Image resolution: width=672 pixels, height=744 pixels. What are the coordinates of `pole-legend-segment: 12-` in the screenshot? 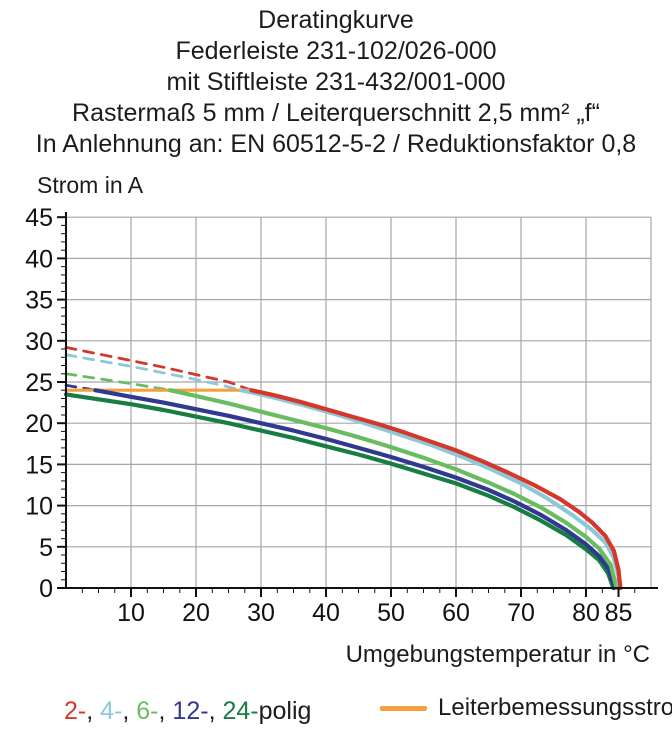 It's located at (190, 711).